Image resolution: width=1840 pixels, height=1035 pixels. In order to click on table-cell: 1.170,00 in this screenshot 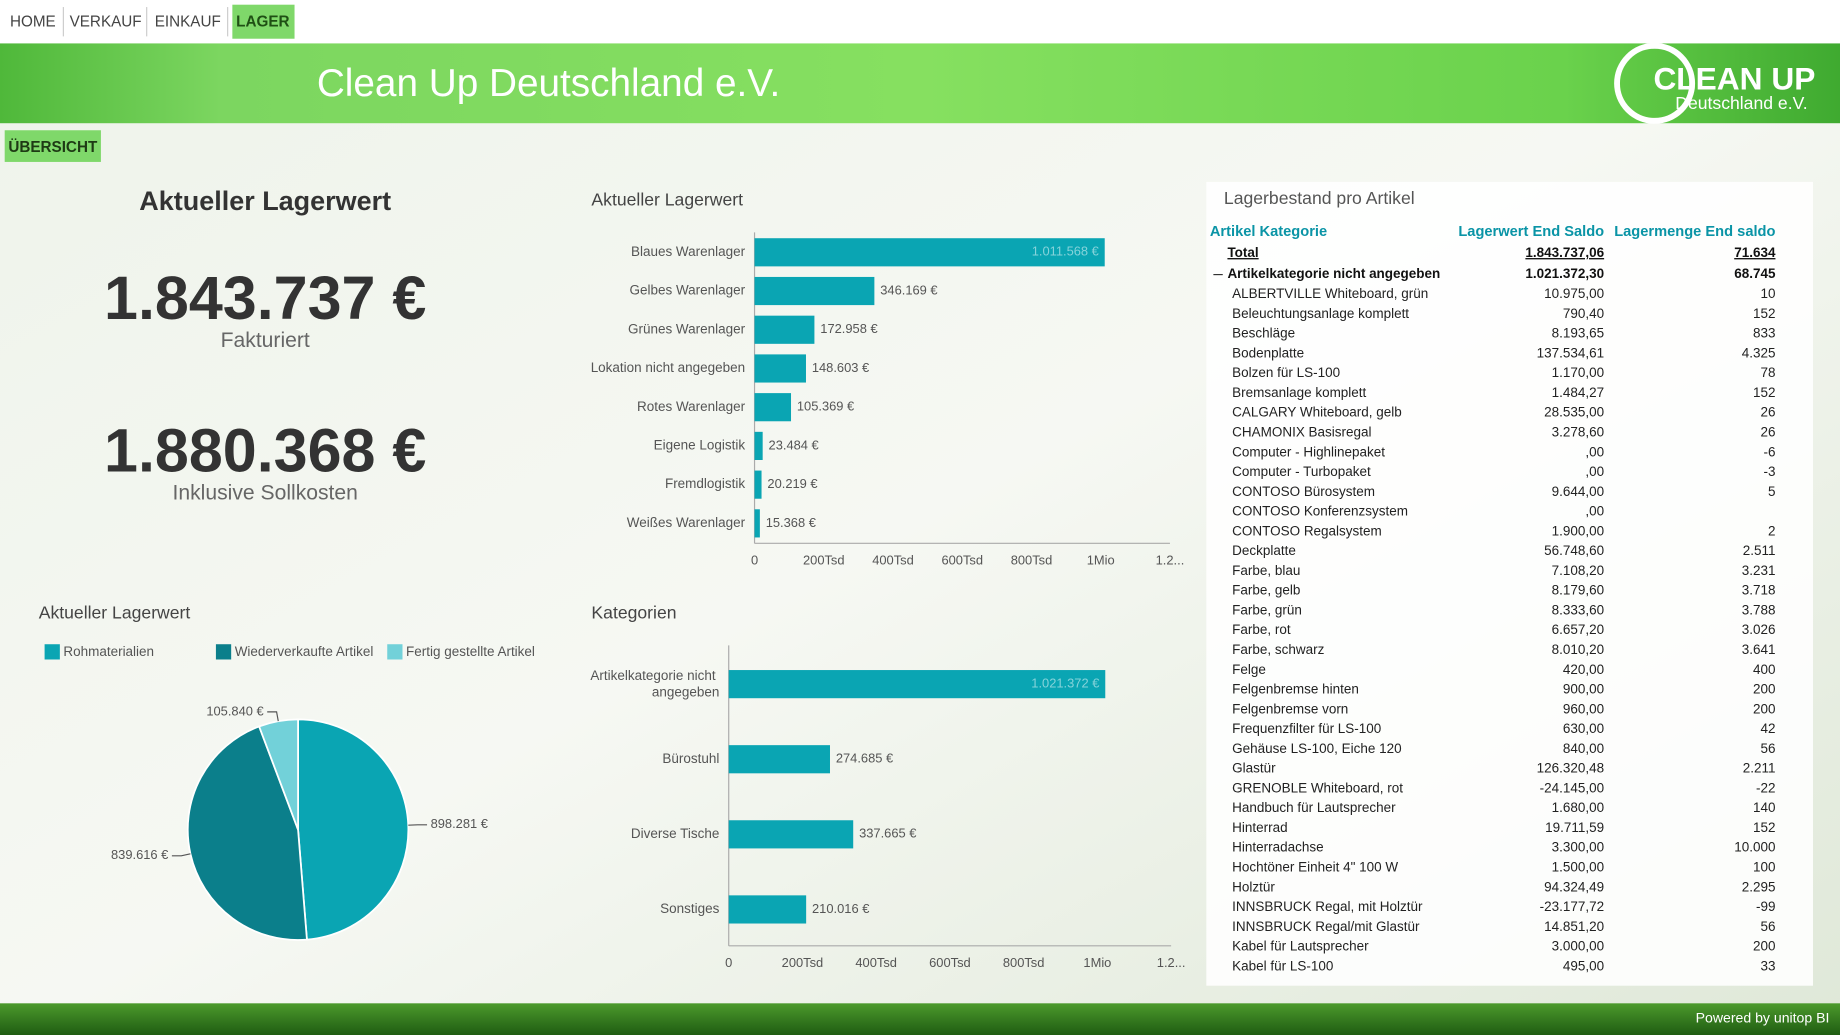, I will do `click(1578, 372)`.